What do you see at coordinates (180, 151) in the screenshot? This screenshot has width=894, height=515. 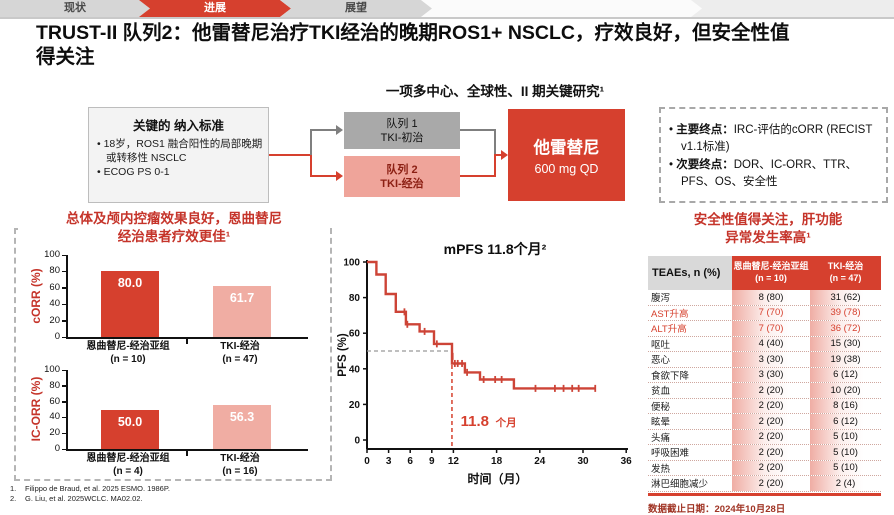 I see `inclusion-bullet: 18岁，ROS1 融合阳性的局部晚期或转移性 NSCLC` at bounding box center [180, 151].